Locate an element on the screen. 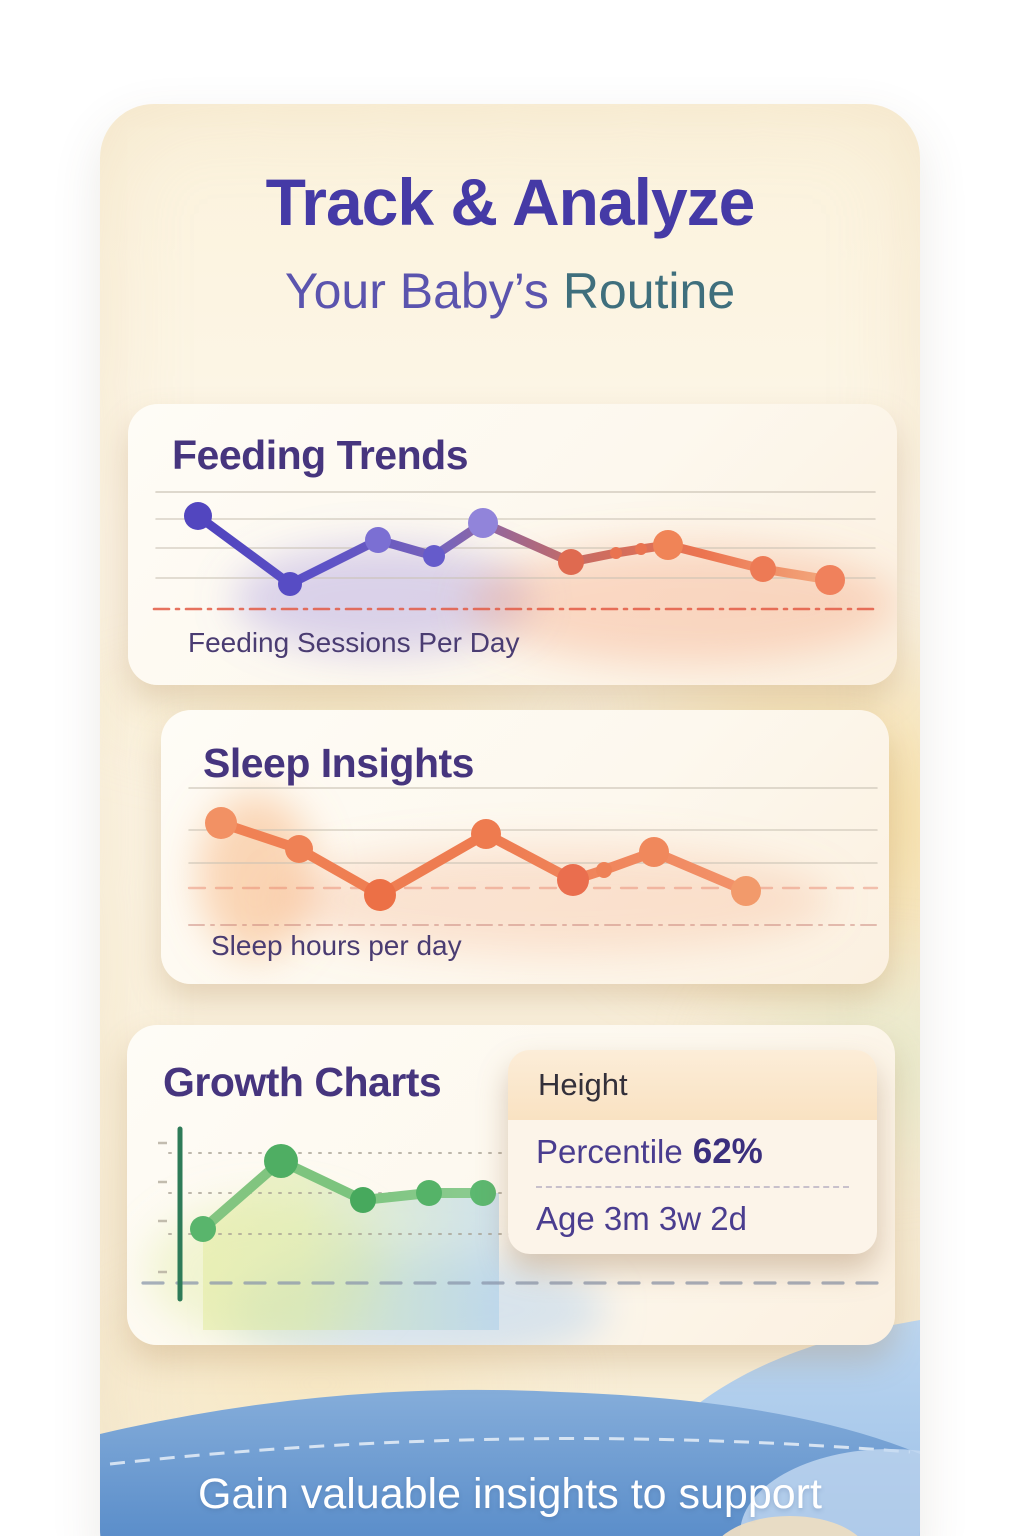 This screenshot has height=1536, width=1024. page-title: Track & Analyze is located at coordinates (510, 202).